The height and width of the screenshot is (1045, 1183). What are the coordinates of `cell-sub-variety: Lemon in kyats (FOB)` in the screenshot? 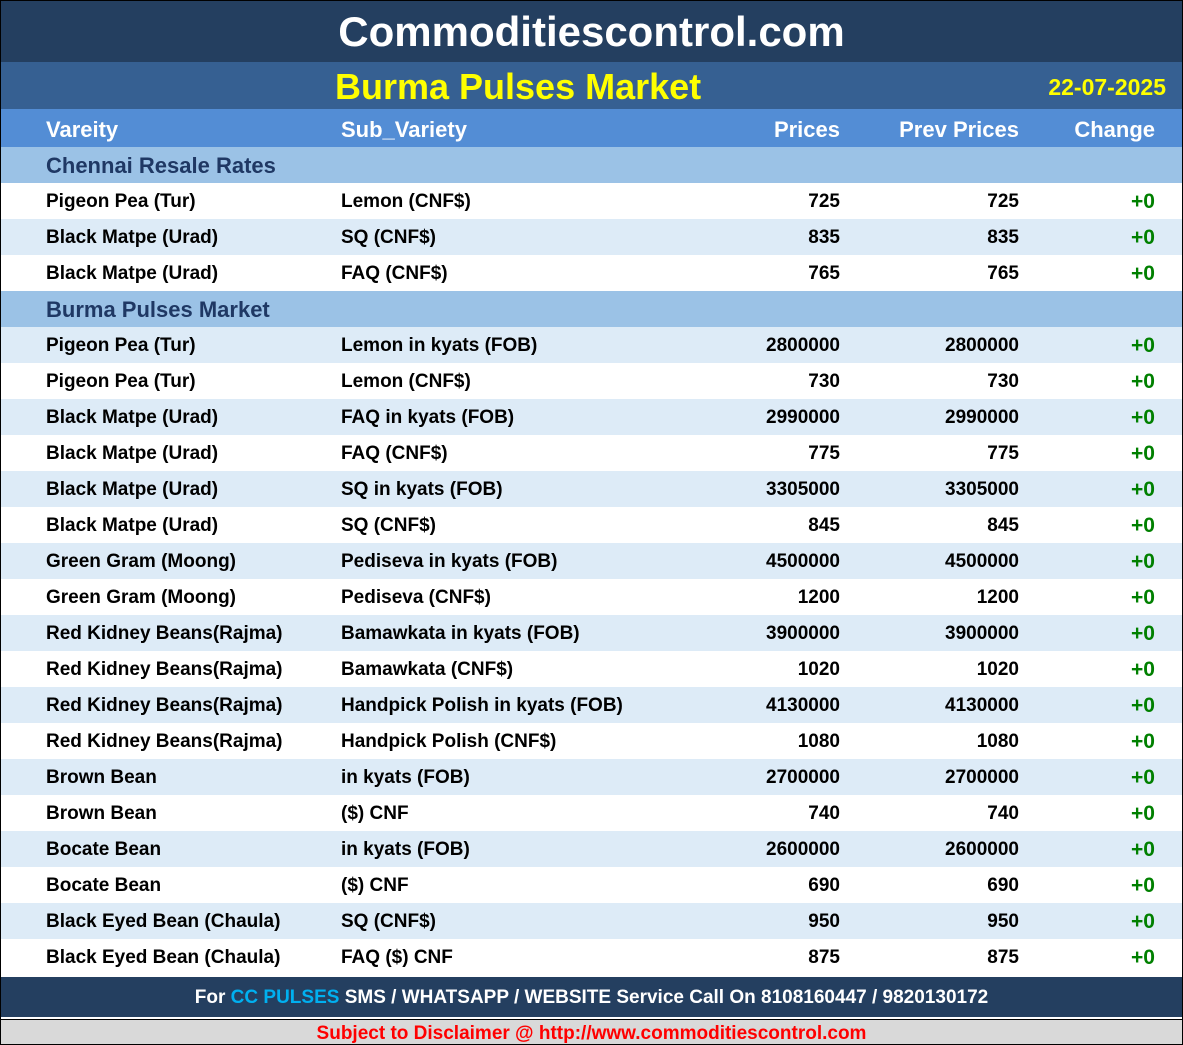 It's located at (439, 345).